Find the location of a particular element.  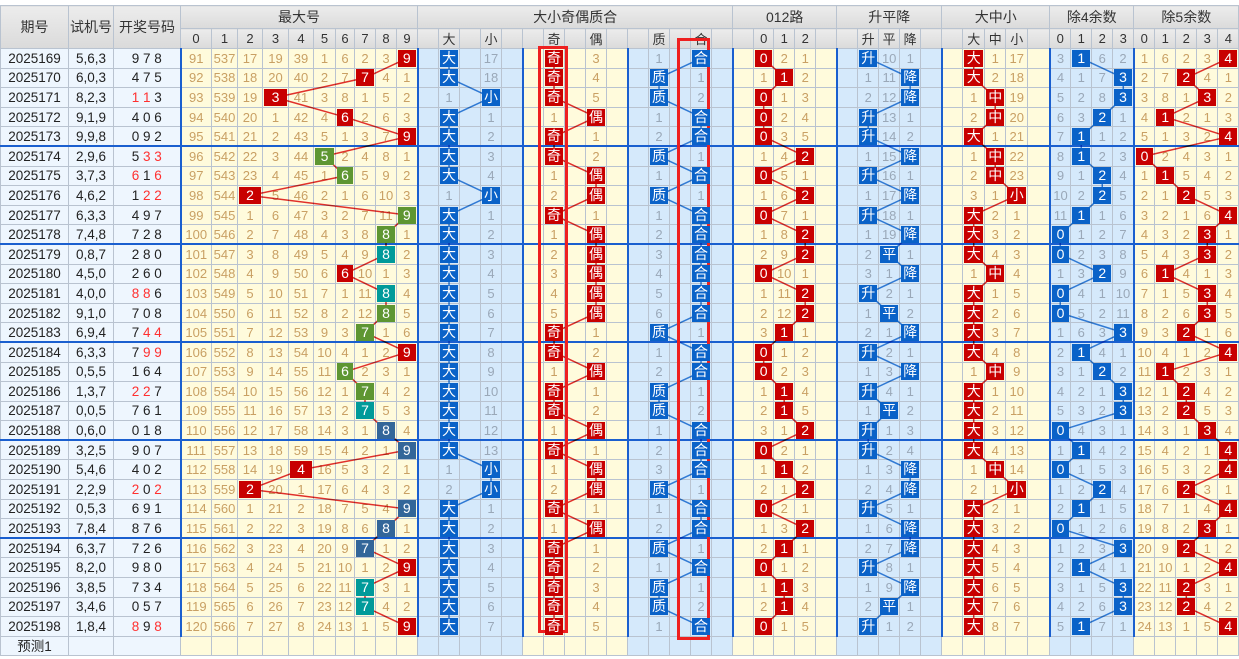

mod4-column-header: 1 is located at coordinates (1081, 38).